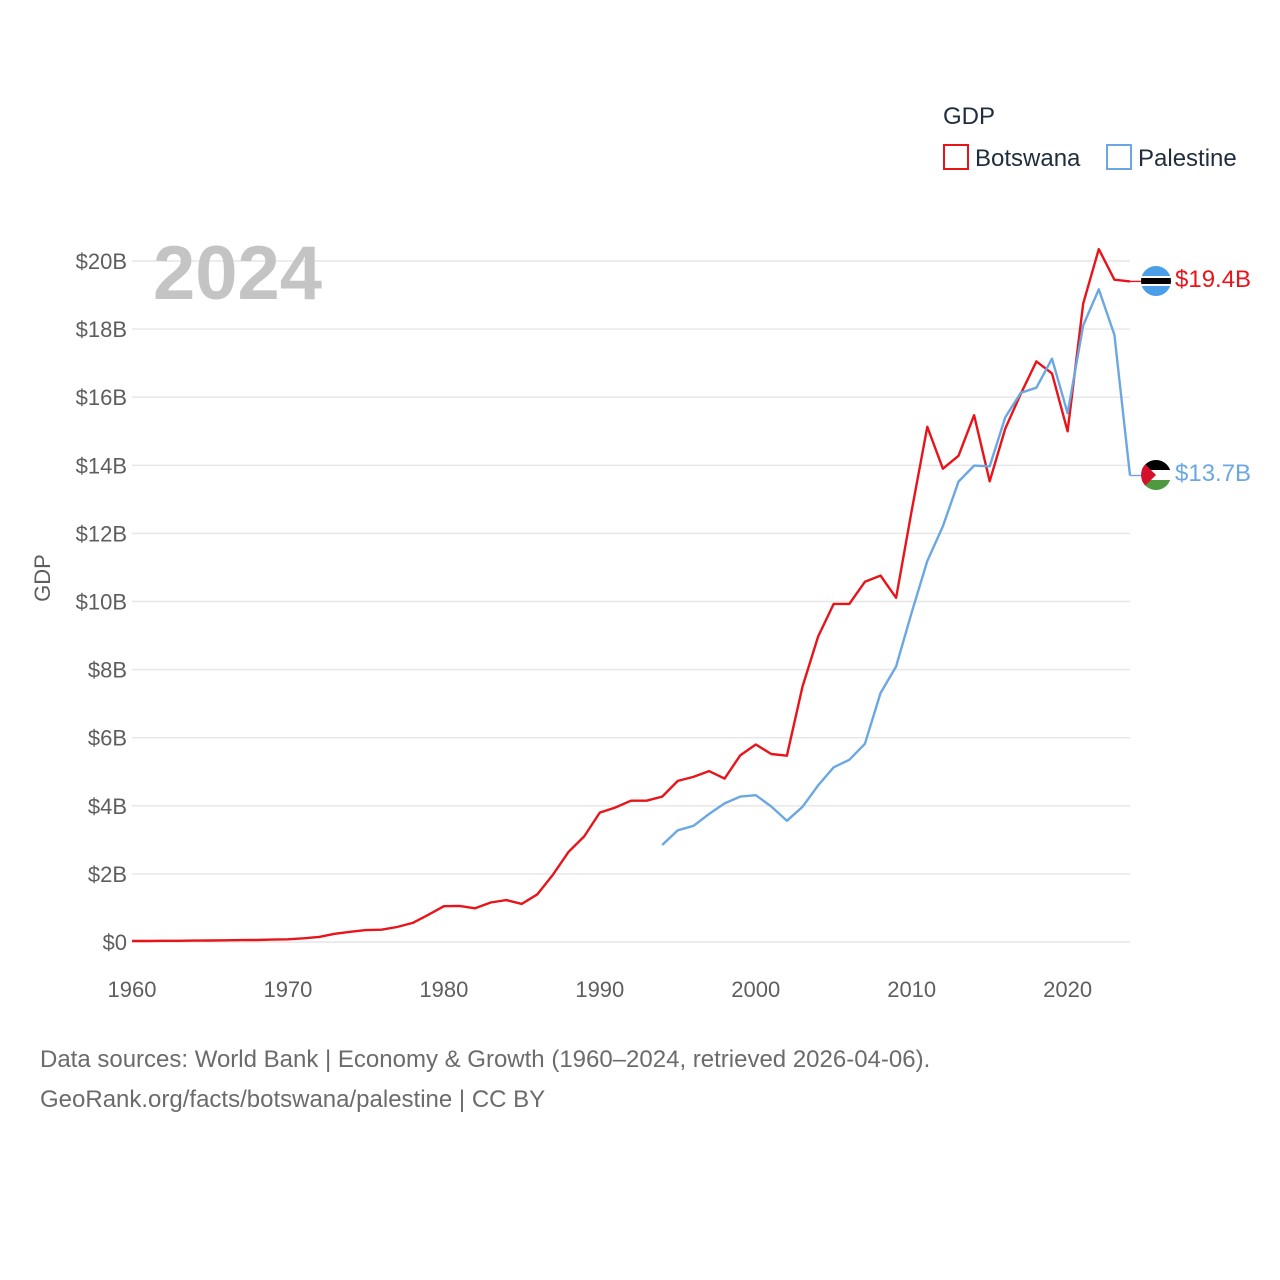 The width and height of the screenshot is (1280, 1280). I want to click on x-tick-label: 2000, so click(755, 989).